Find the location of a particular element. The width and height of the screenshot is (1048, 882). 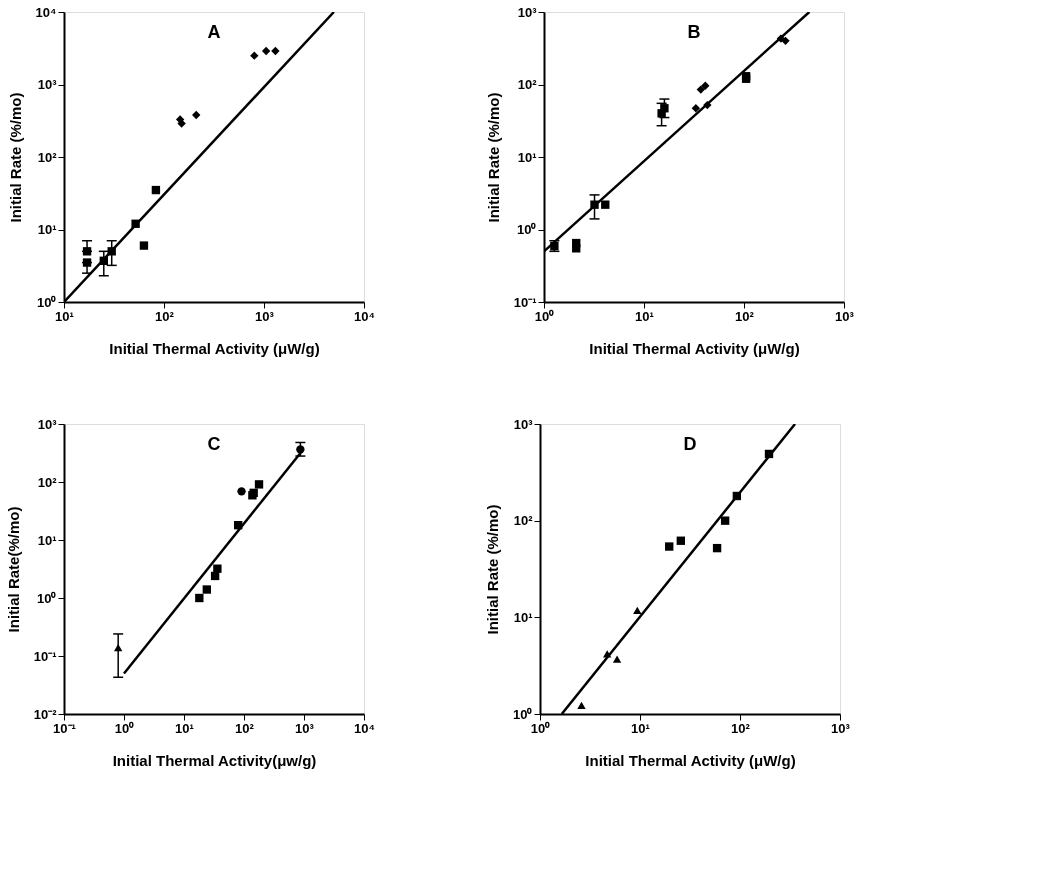

y-tick-label: 10⁻² is located at coordinates (45, 714).